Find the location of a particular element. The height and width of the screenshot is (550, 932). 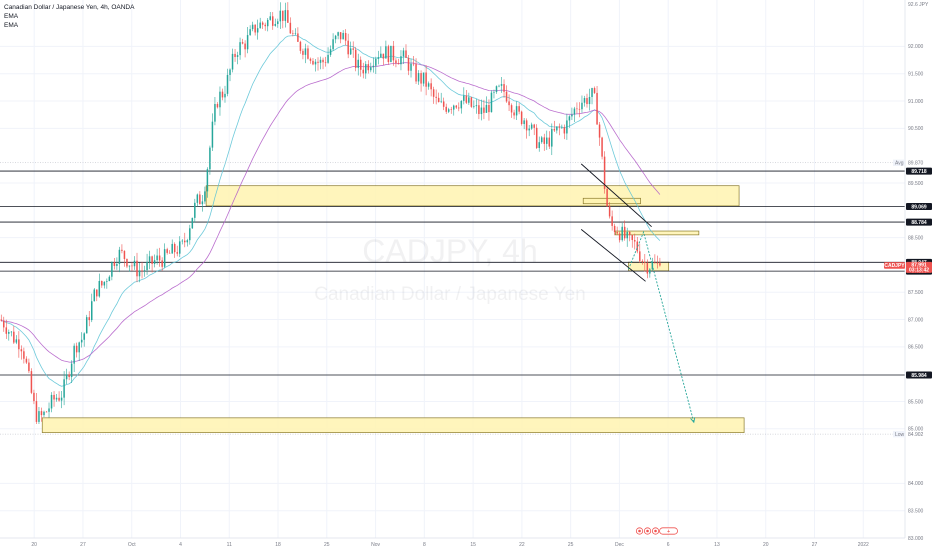

channel-trendline is located at coordinates (616, 195).